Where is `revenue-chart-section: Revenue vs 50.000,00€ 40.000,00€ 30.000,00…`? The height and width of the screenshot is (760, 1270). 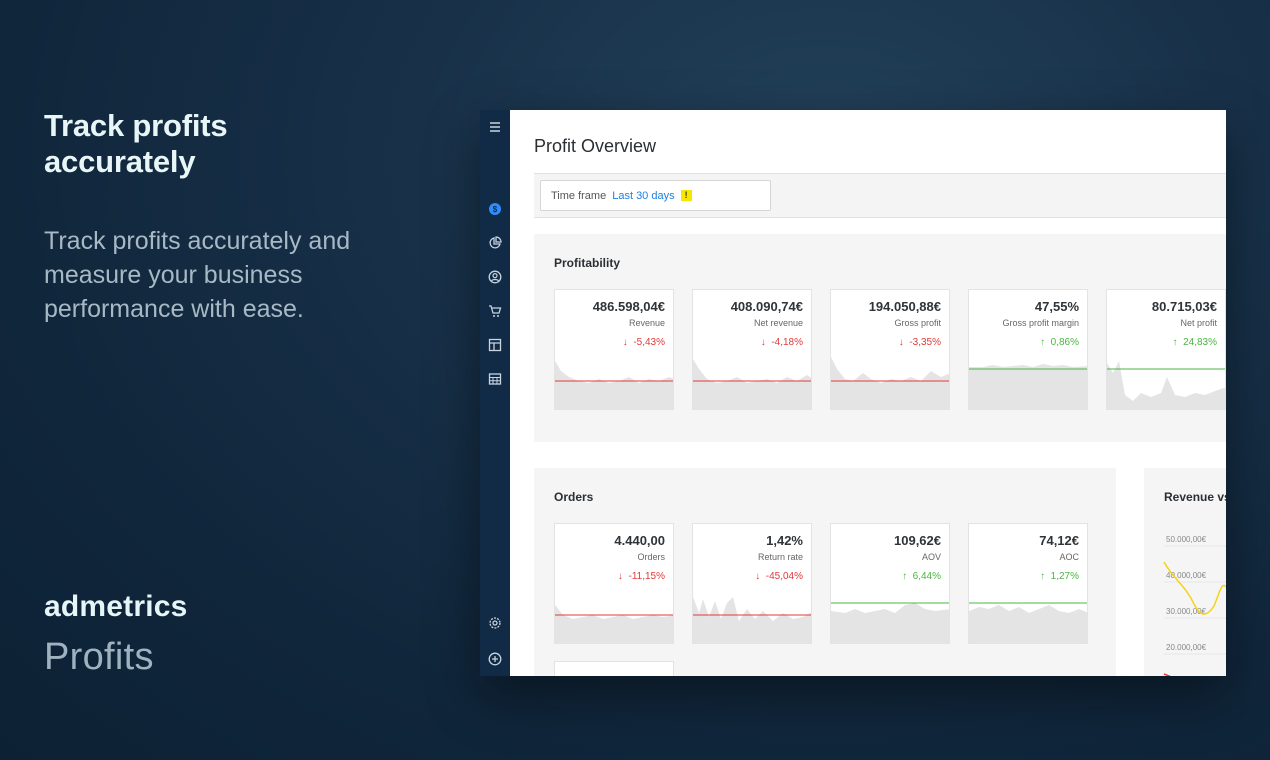 revenue-chart-section: Revenue vs 50.000,00€ 40.000,00€ 30.000,00… is located at coordinates (1185, 572).